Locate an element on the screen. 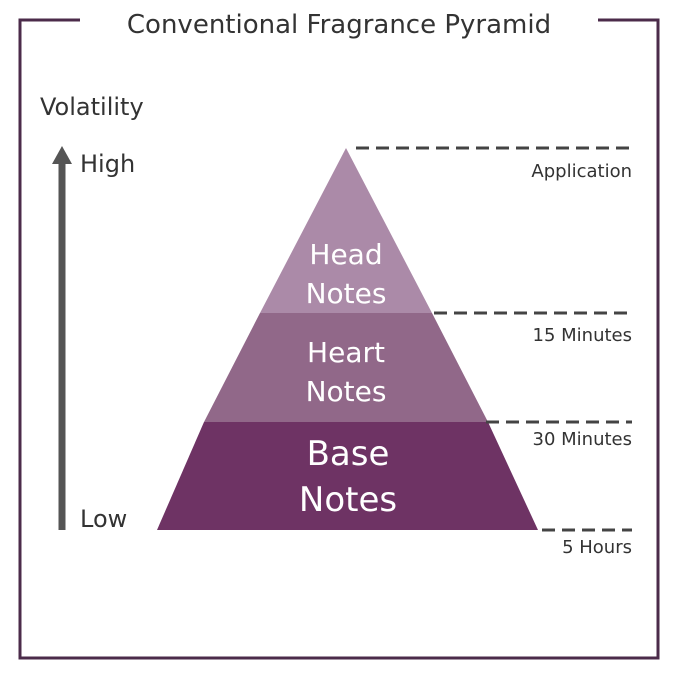 Image resolution: width=679 pixels, height=679 pixels. arrow-head-icon is located at coordinates (62, 155).